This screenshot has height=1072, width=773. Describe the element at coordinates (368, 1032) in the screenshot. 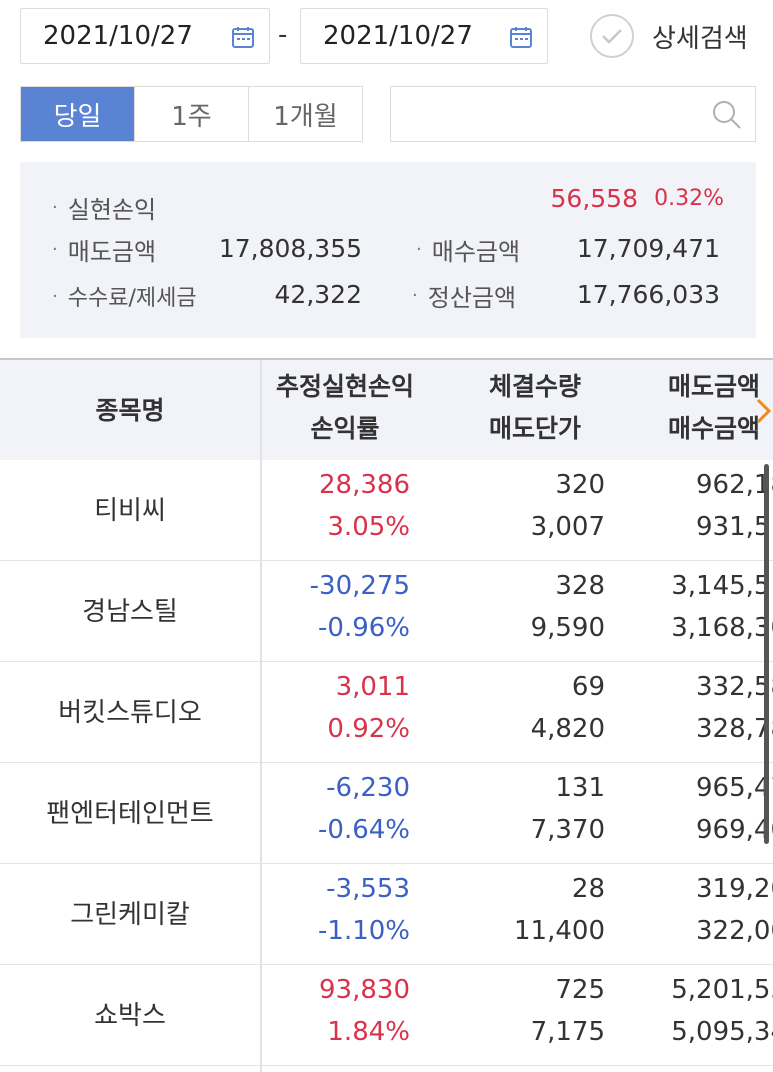

I see `pl-rate: 1.84%` at that location.